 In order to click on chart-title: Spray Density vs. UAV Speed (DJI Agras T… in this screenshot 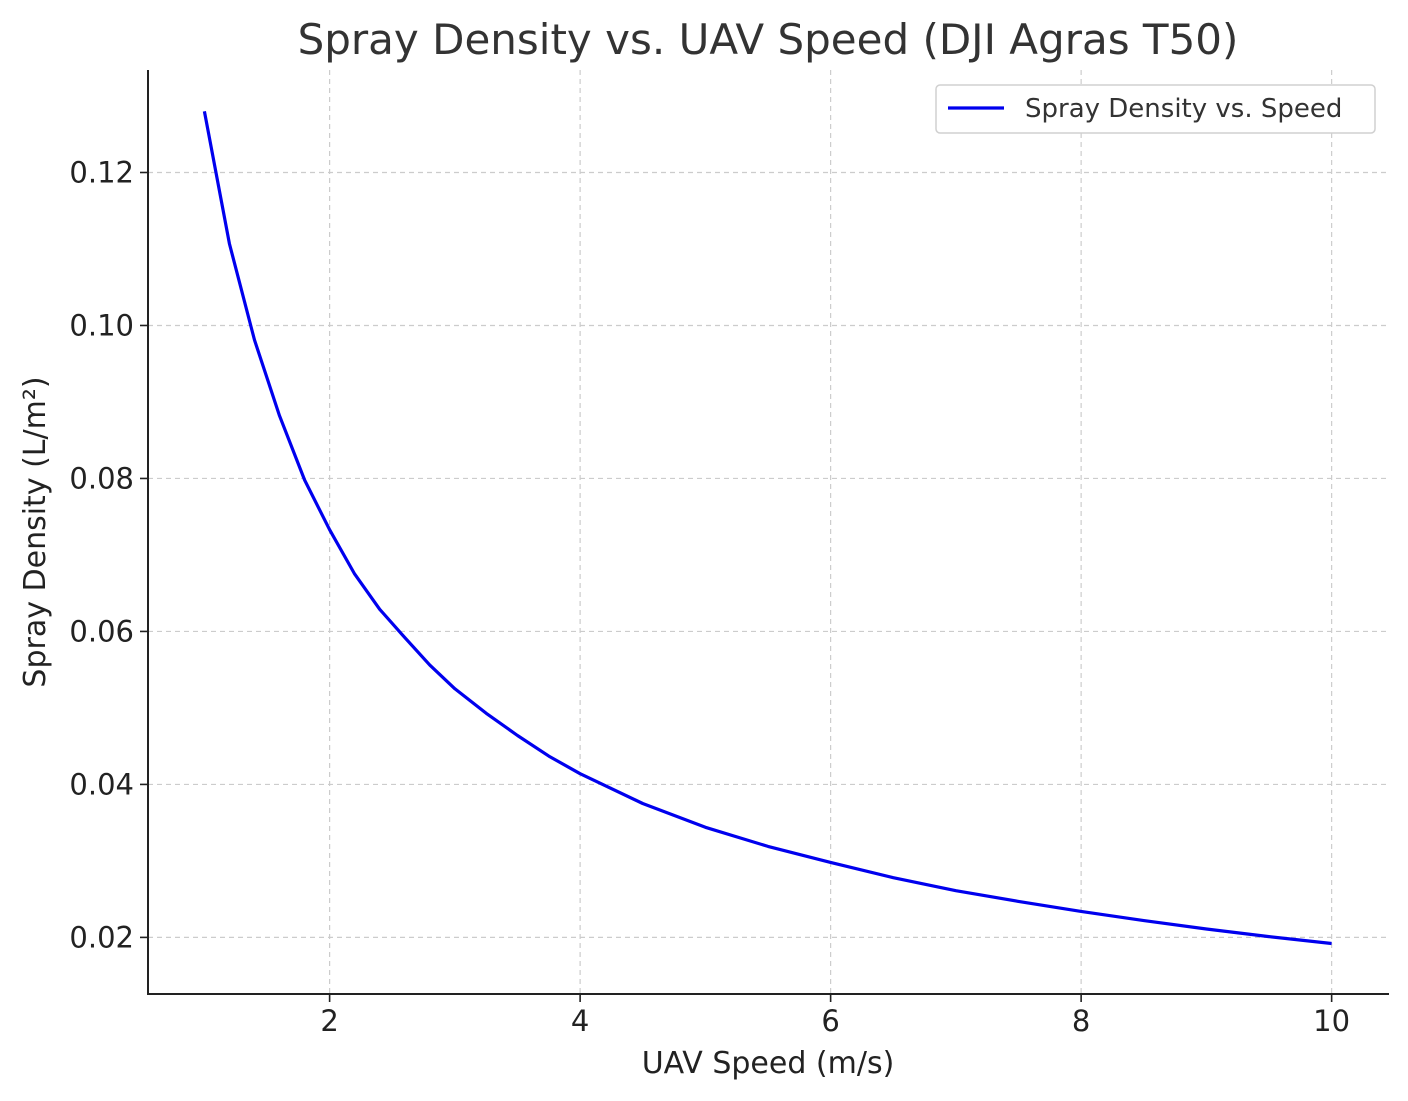, I will do `click(768, 39)`.